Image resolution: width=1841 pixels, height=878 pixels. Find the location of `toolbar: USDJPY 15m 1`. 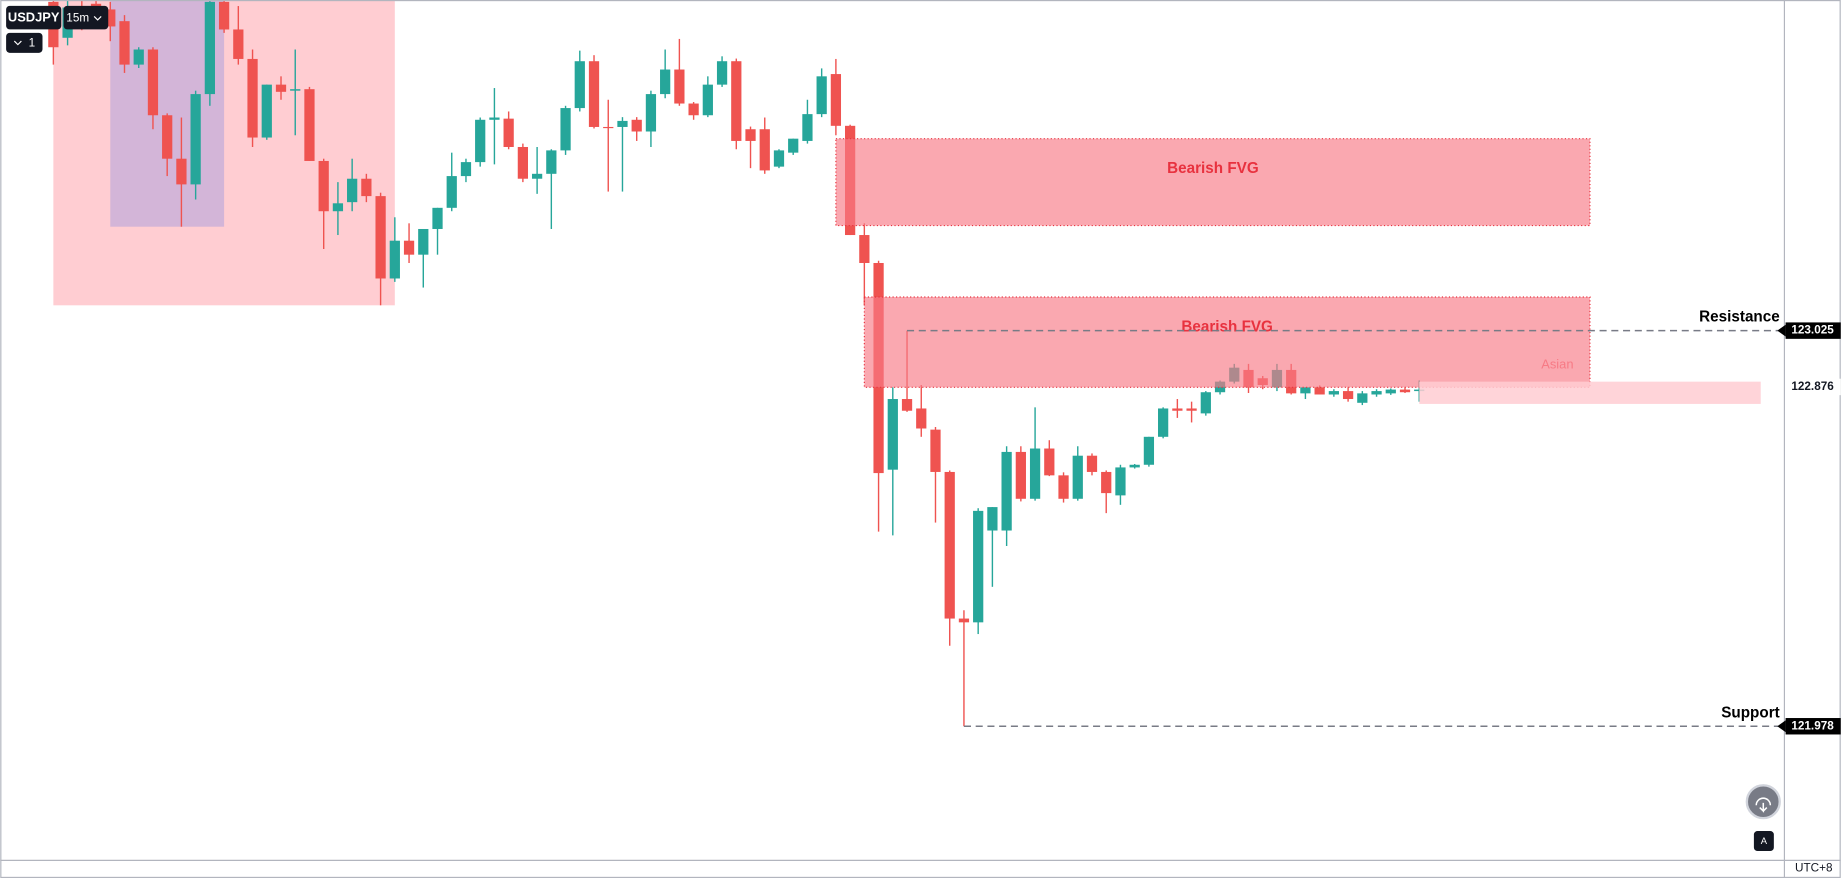

toolbar: USDJPY 15m 1 is located at coordinates (57, 29).